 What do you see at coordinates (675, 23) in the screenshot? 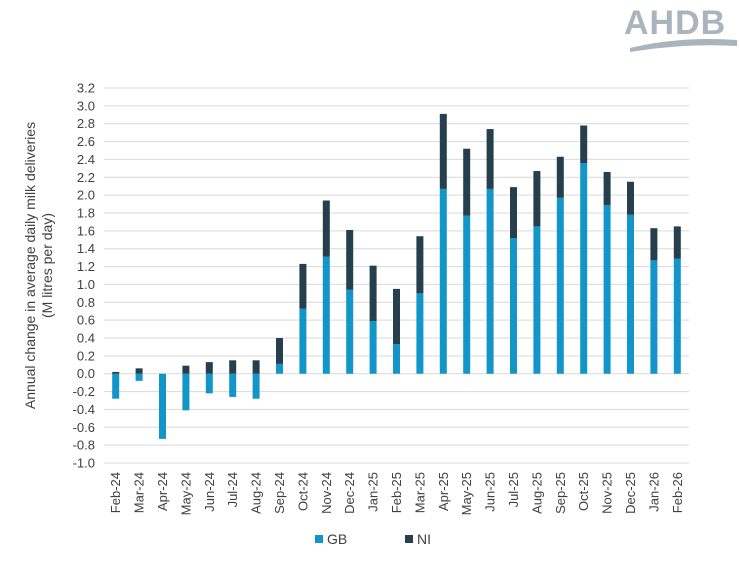
I see `logo-text: AHDB` at bounding box center [675, 23].